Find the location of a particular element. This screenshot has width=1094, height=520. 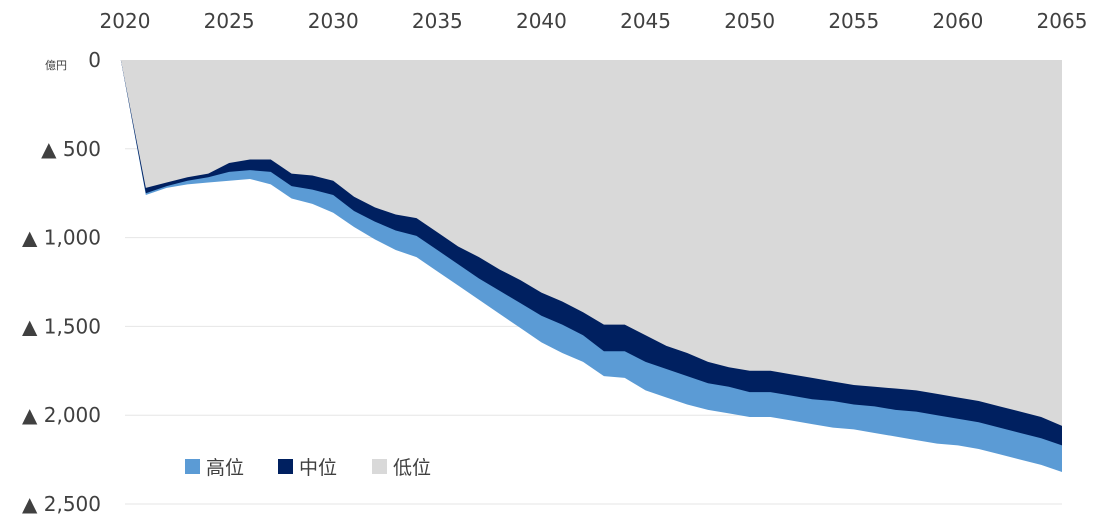

x-axis: 2020 2025 2030 2035 2040 2045 2050 2055 2060 2065 is located at coordinates (594, 21).